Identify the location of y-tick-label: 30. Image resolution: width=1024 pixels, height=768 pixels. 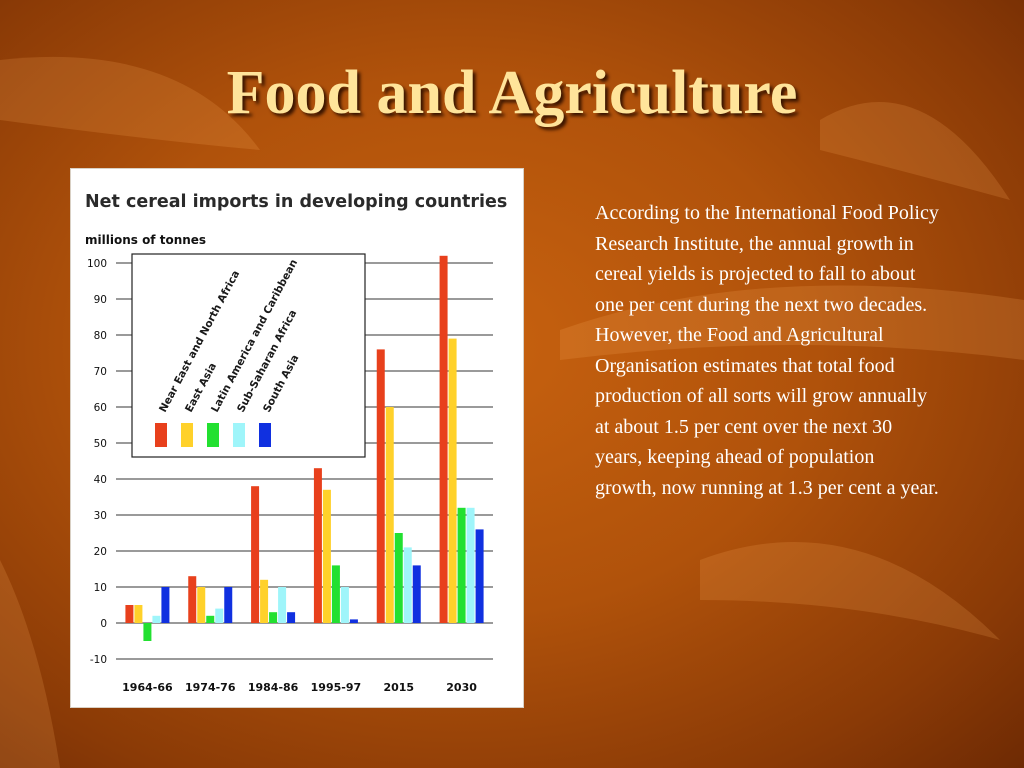
(100, 516).